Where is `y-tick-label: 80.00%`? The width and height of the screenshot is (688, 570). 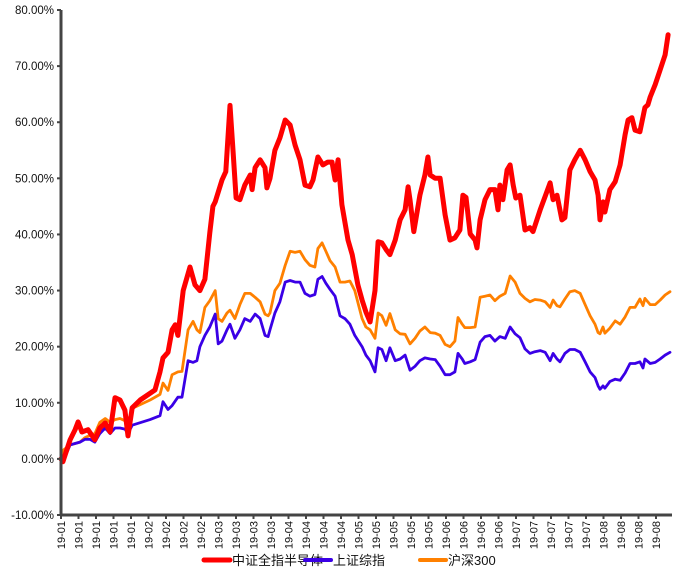
y-tick-label: 80.00% is located at coordinates (34, 11).